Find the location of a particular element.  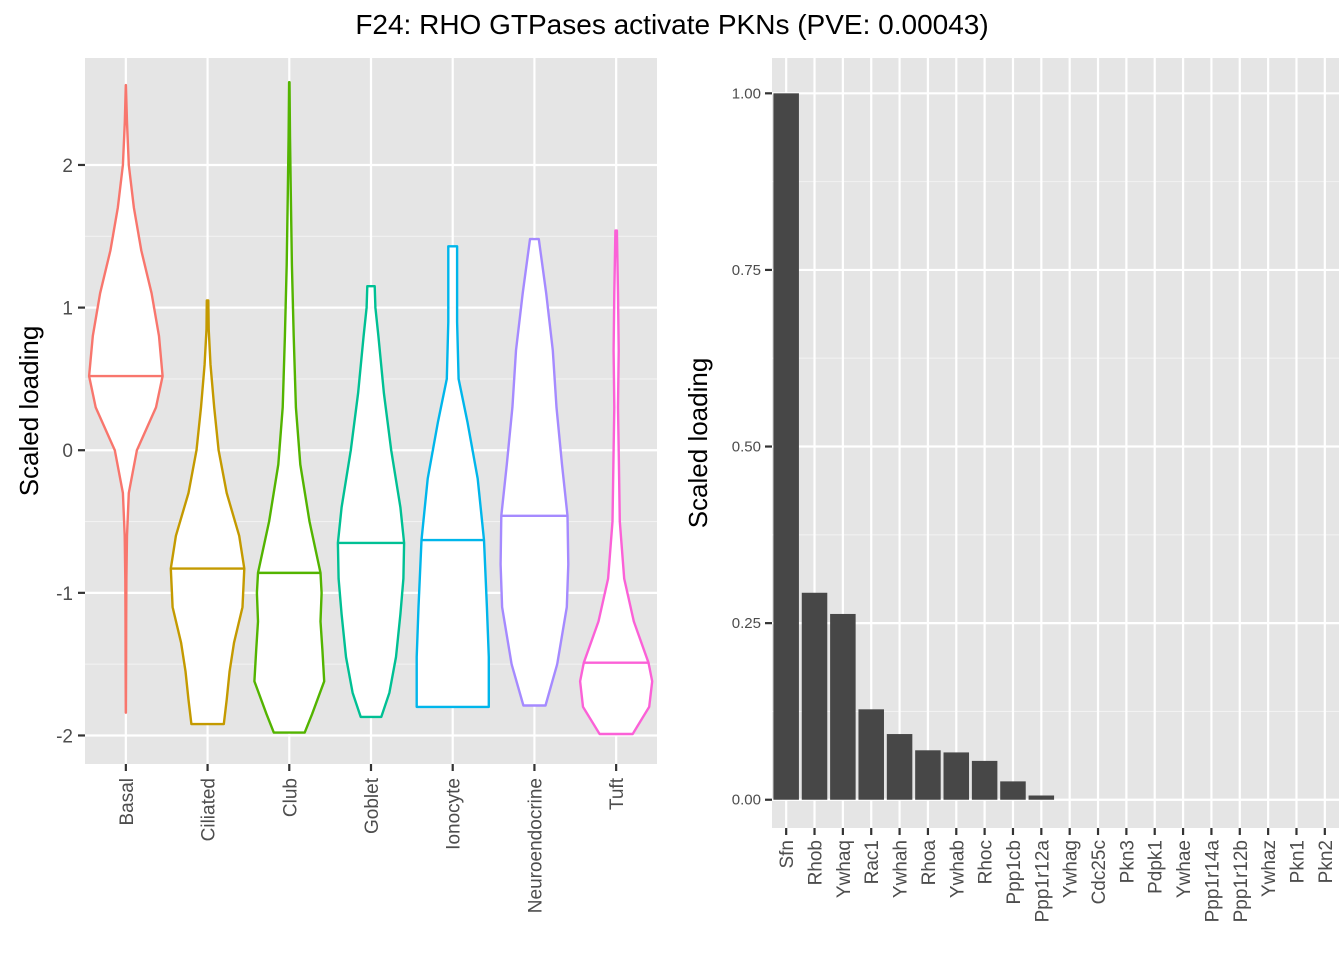

bar-x-tick-label: Rhob is located at coordinates (816, 862).